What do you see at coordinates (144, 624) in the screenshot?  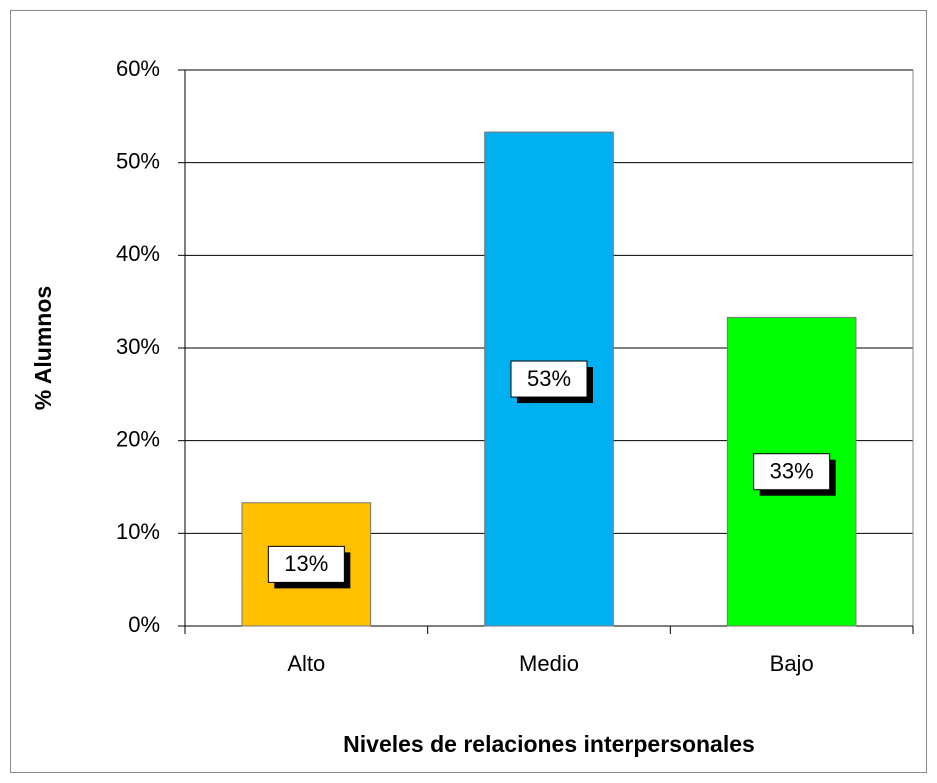 I see `y-tick-label: 0%` at bounding box center [144, 624].